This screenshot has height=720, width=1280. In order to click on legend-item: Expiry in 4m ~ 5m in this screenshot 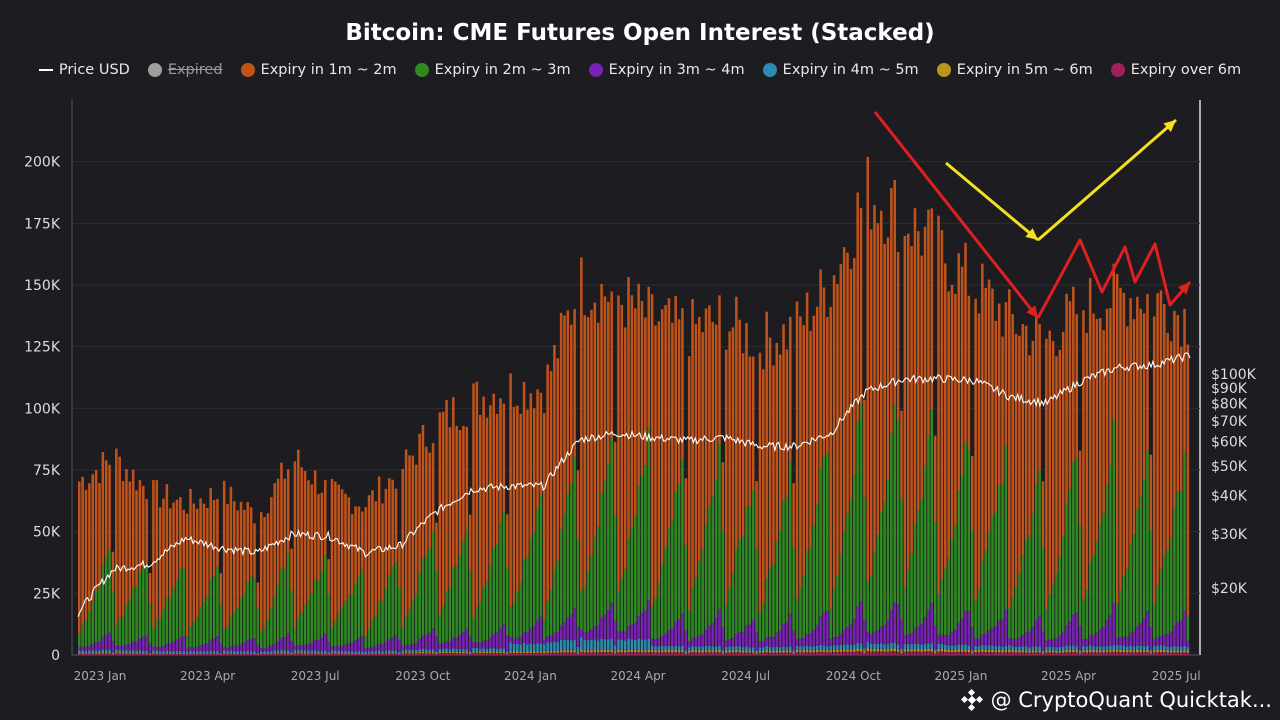, I will do `click(840, 70)`.